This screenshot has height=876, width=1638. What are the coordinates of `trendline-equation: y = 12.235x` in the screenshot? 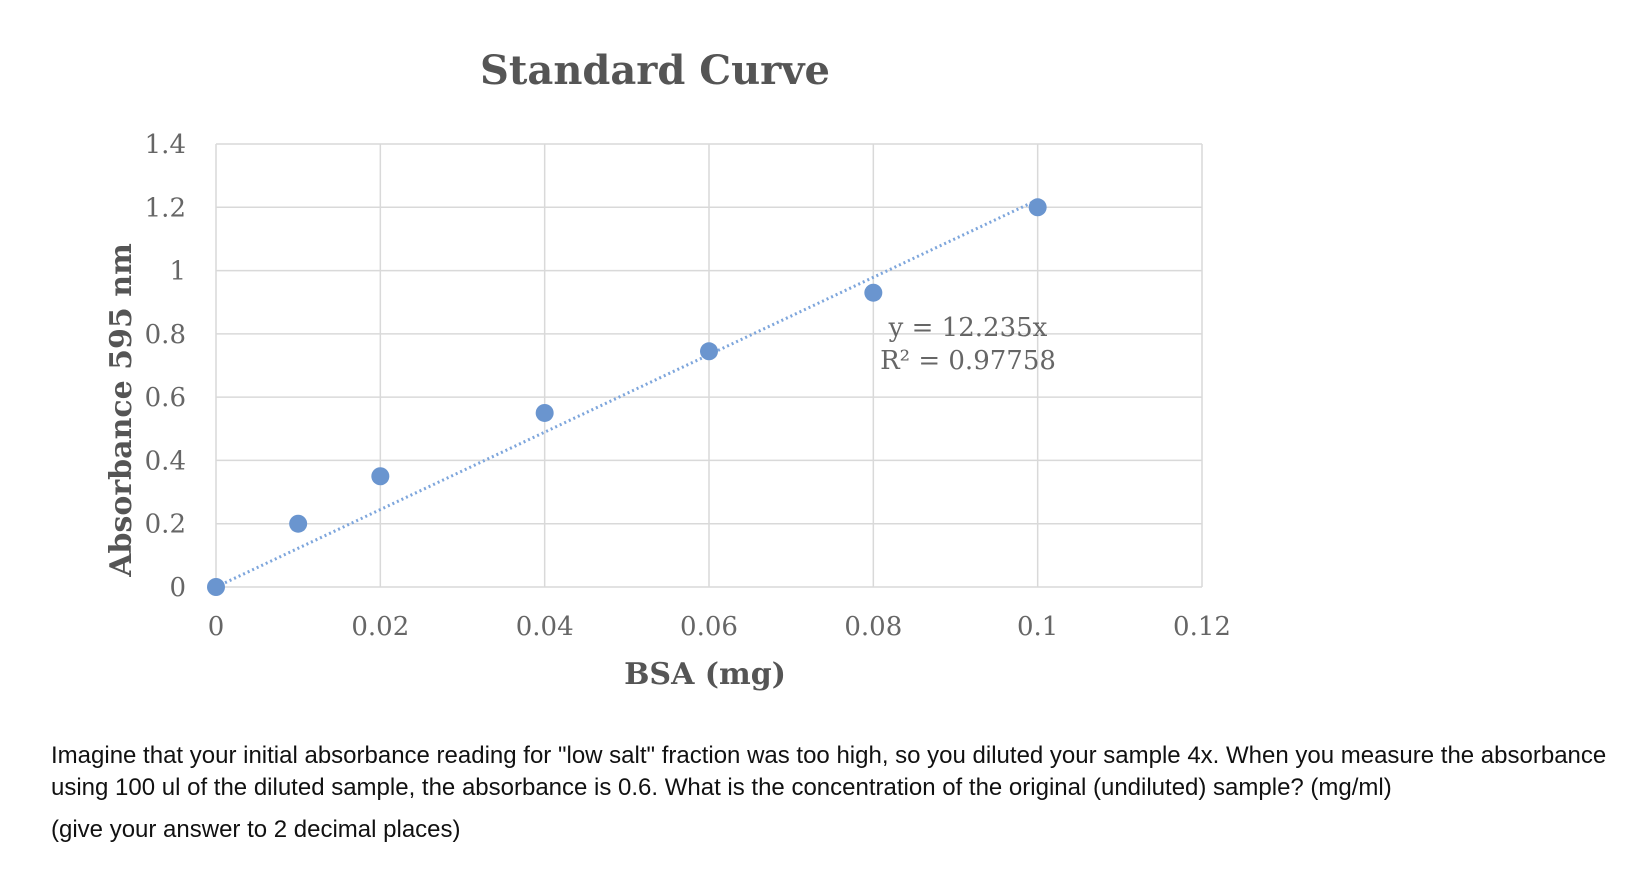 It's located at (968, 328).